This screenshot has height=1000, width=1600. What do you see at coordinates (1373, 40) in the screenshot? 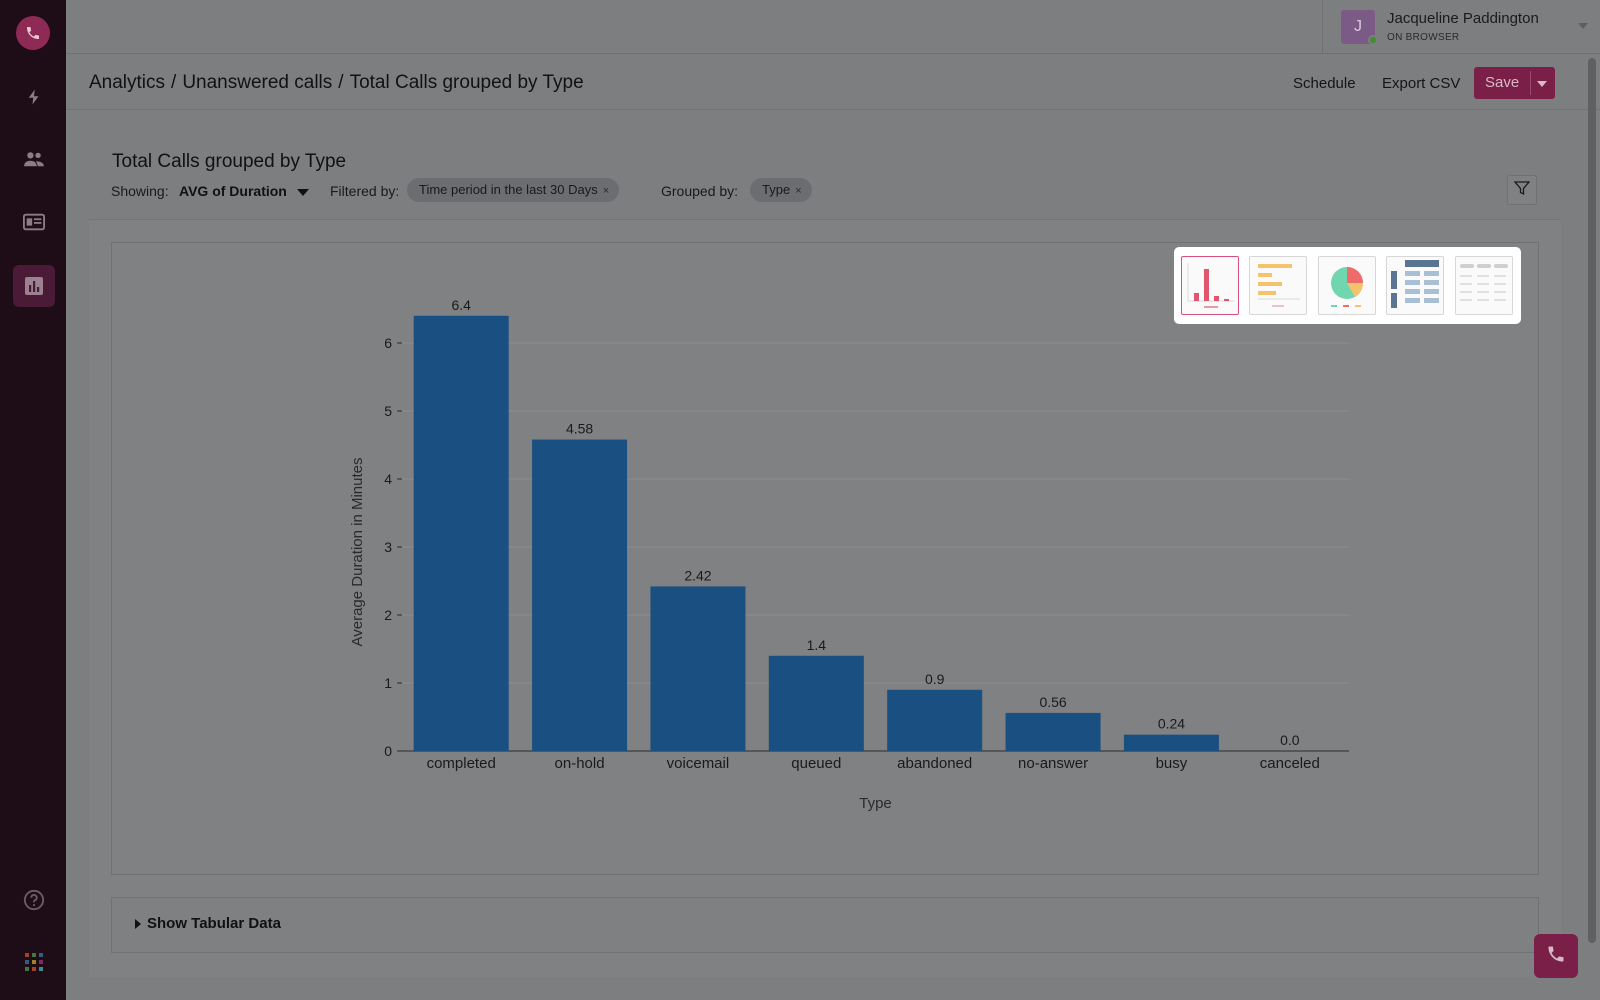
I see `online-status-dot` at bounding box center [1373, 40].